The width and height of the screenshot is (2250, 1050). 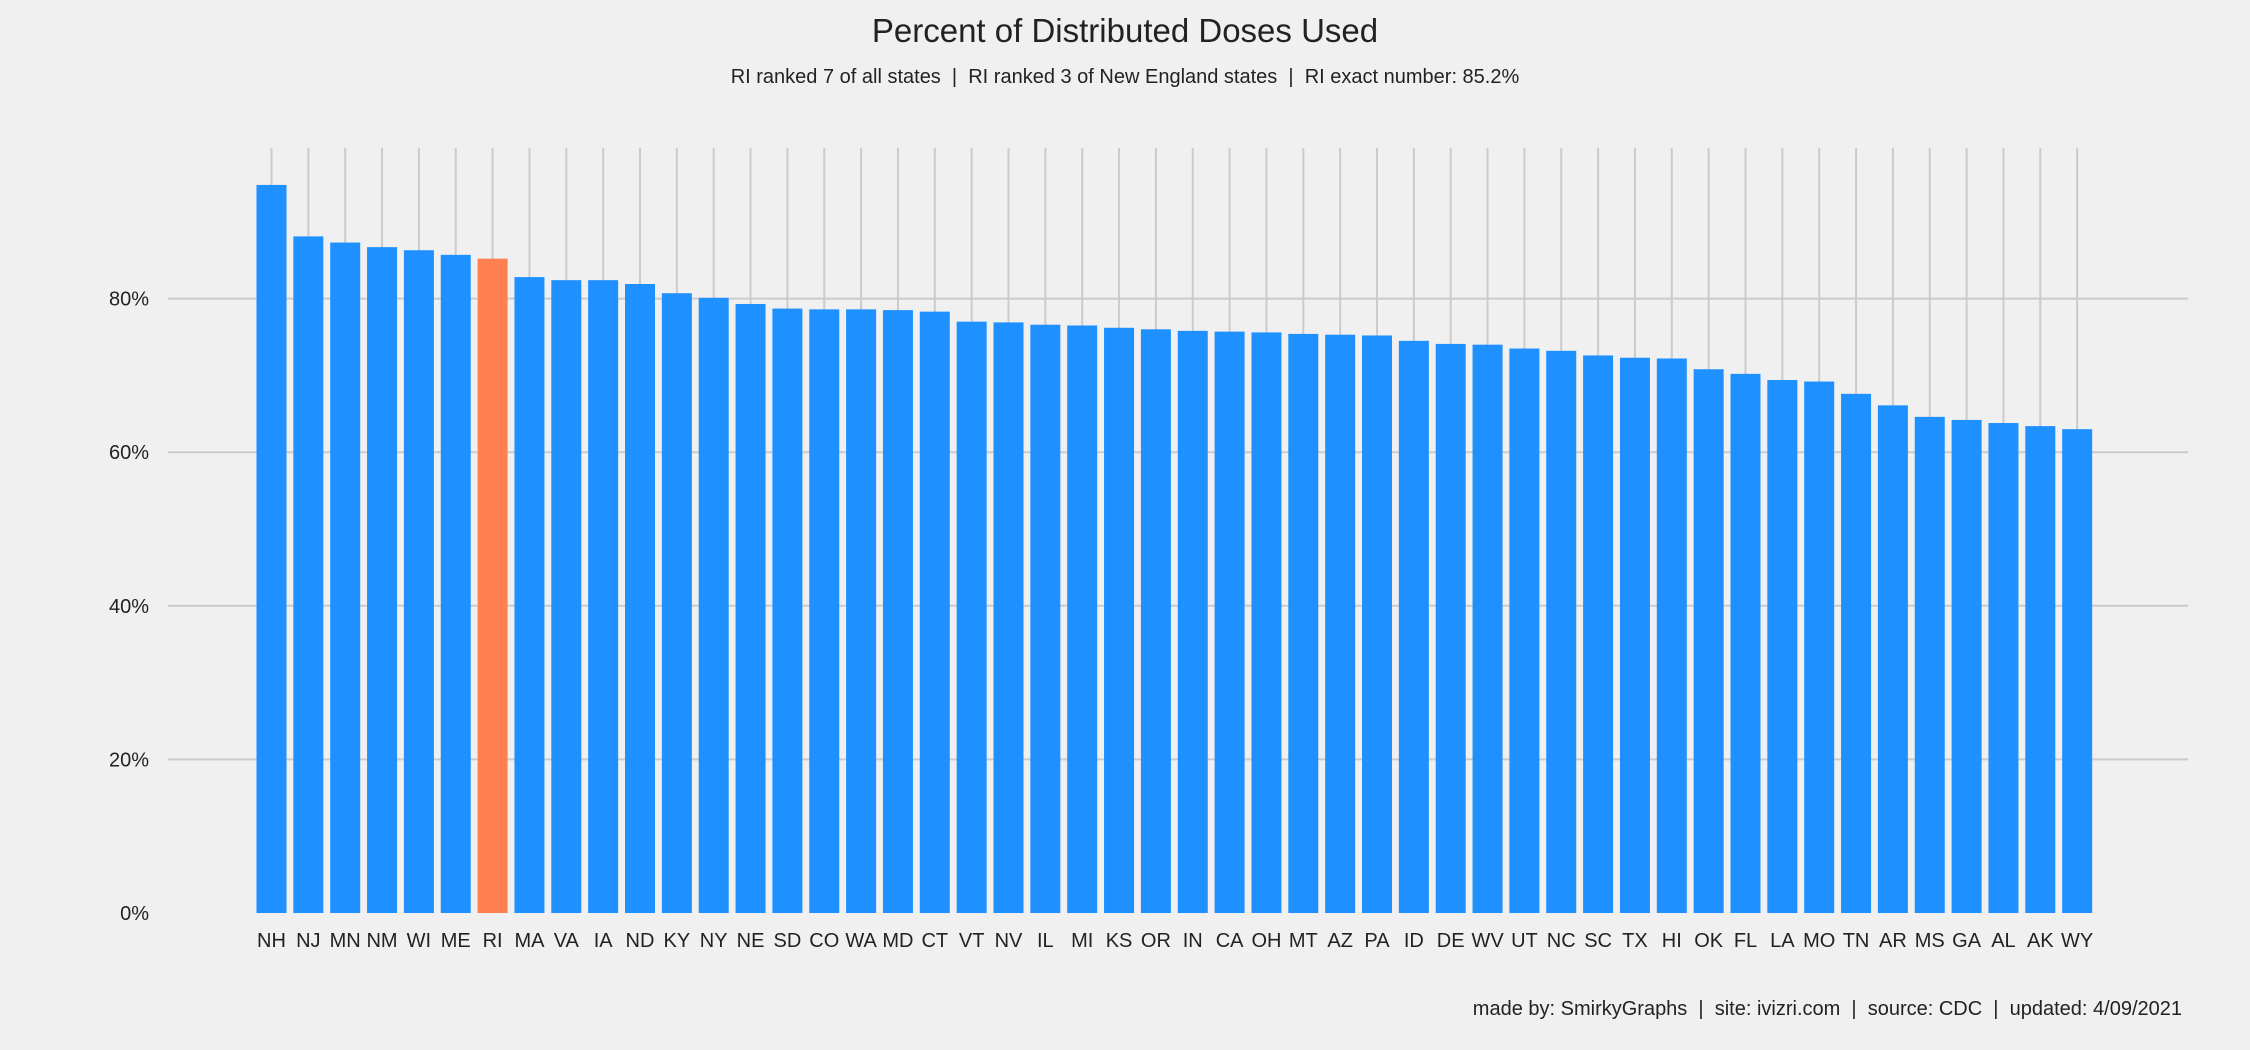 What do you see at coordinates (1340, 623) in the screenshot?
I see `bar-az` at bounding box center [1340, 623].